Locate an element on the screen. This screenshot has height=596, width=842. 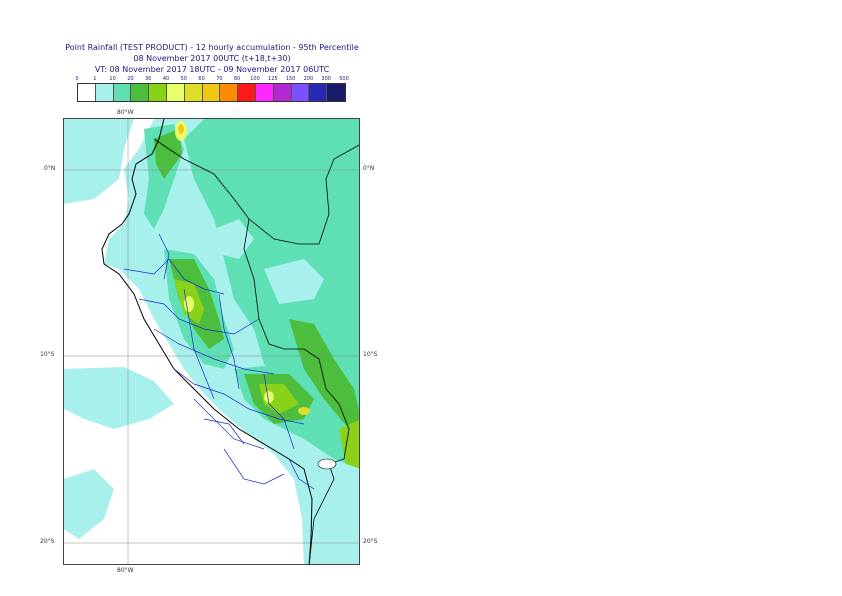
legend-tick-label: 500 is located at coordinates (344, 79).